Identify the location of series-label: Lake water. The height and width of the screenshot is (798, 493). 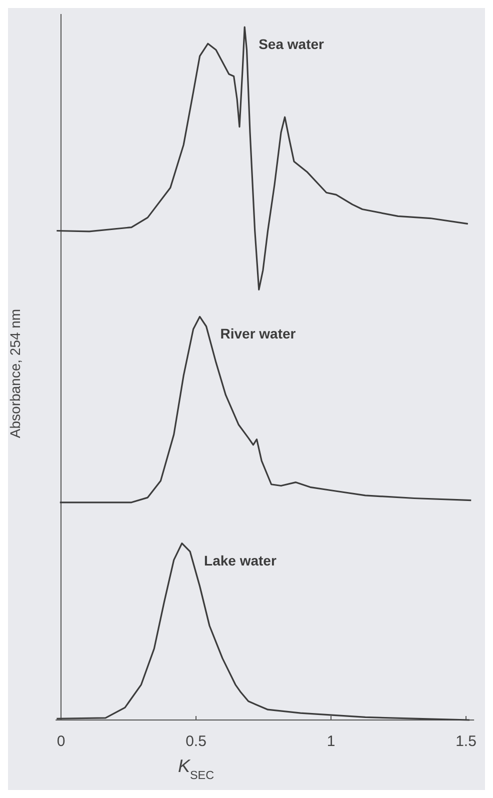
(240, 560).